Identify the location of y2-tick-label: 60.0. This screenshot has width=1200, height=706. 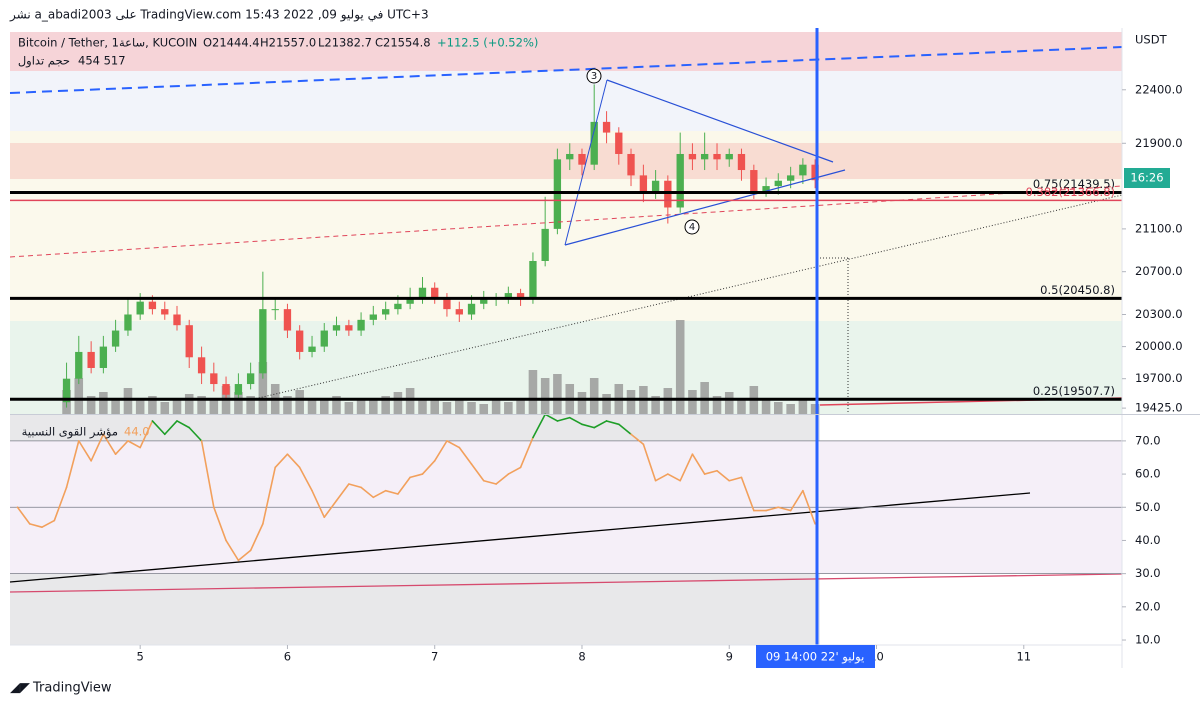
(1148, 474).